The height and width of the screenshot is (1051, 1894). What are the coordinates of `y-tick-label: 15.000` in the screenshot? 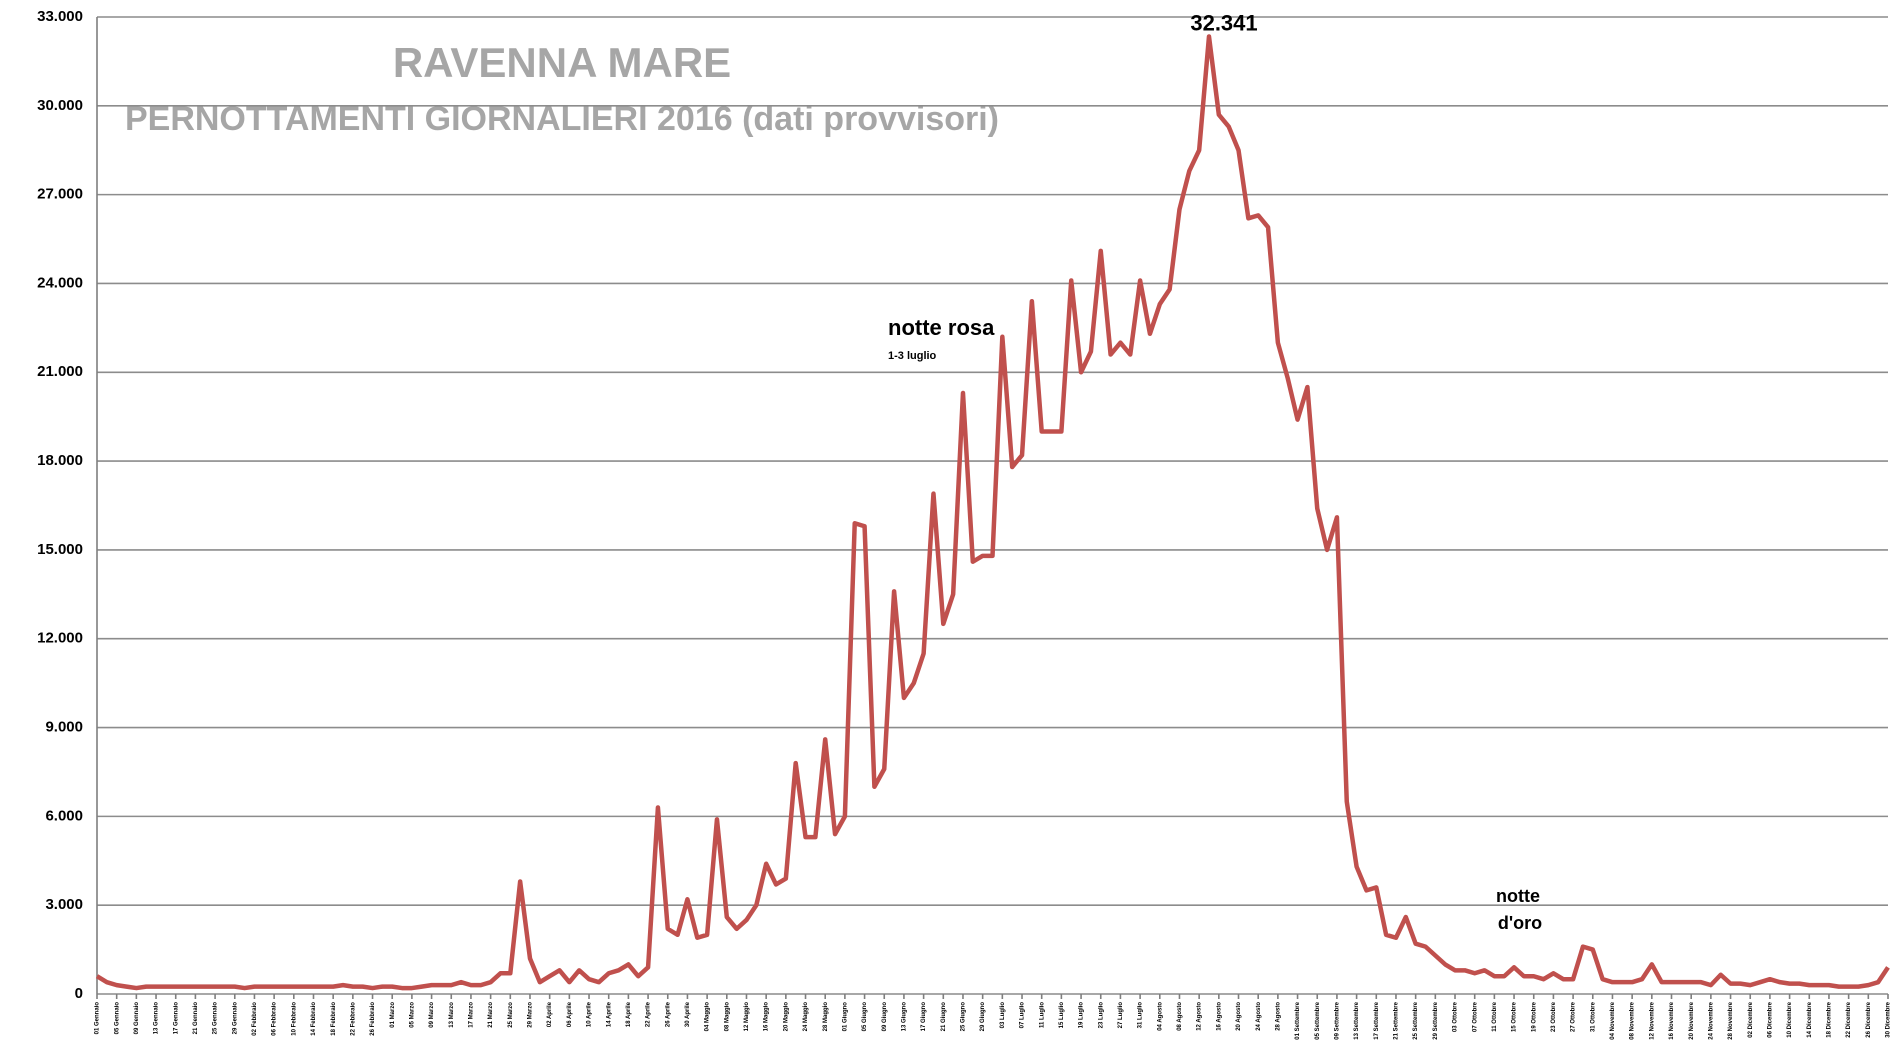 It's located at (60, 549).